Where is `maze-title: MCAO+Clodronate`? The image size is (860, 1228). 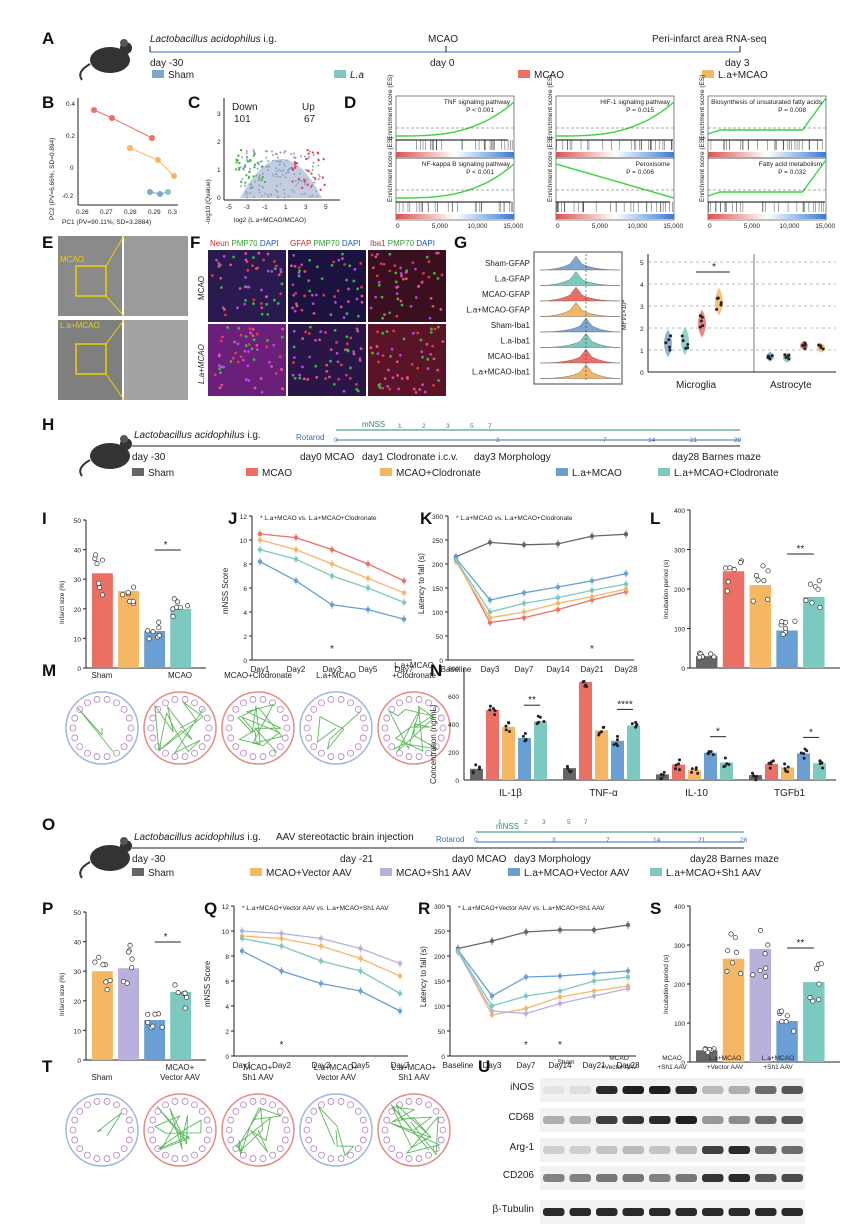
maze-title: MCAO+Clodronate is located at coordinates (258, 675).